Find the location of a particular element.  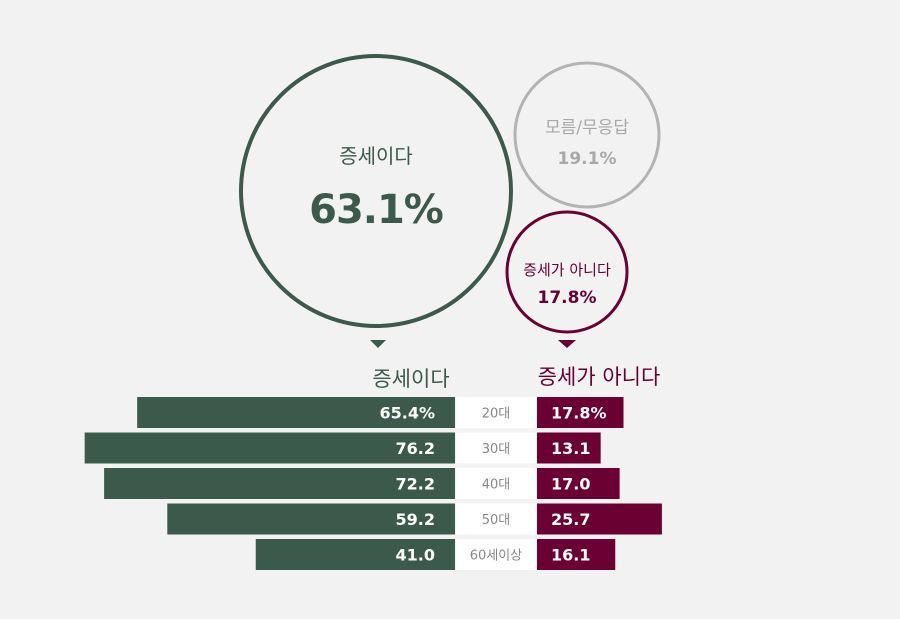

pointer-no-icon is located at coordinates (567, 344).